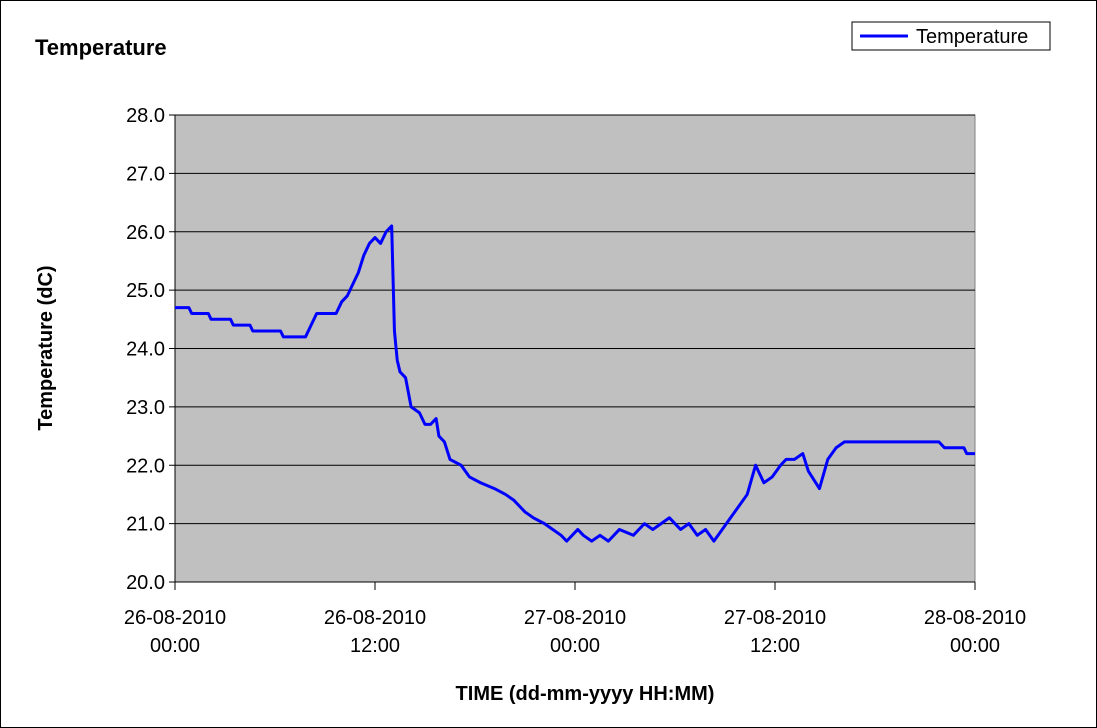  Describe the element at coordinates (145, 233) in the screenshot. I see `y-tick-label: 26.0` at that location.